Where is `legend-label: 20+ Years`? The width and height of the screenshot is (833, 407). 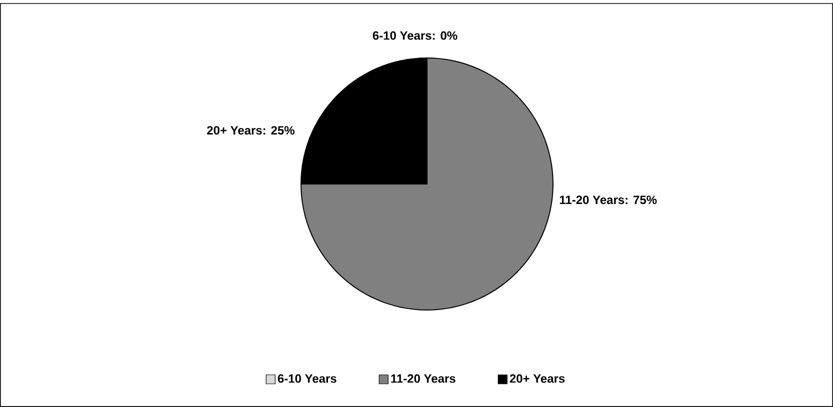
legend-label: 20+ Years is located at coordinates (537, 378).